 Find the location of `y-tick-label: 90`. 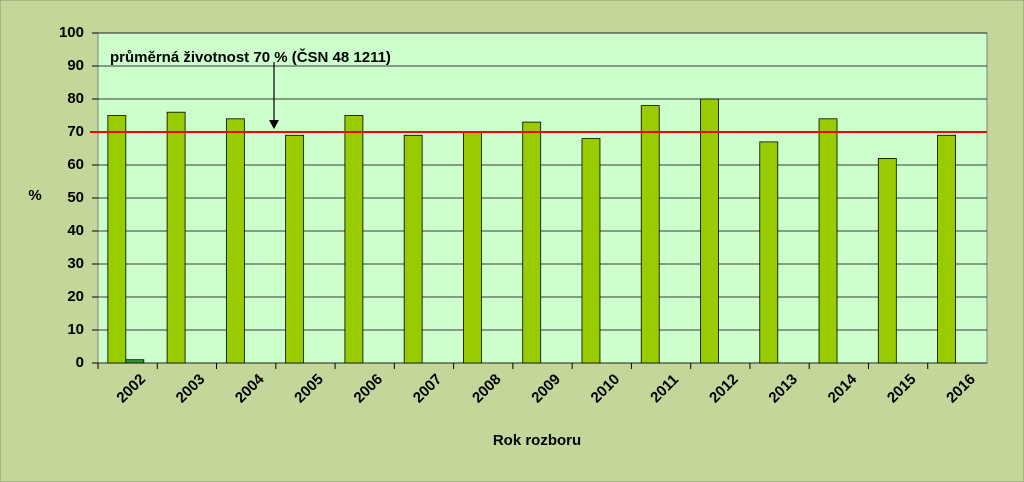

y-tick-label: 90 is located at coordinates (75, 65).